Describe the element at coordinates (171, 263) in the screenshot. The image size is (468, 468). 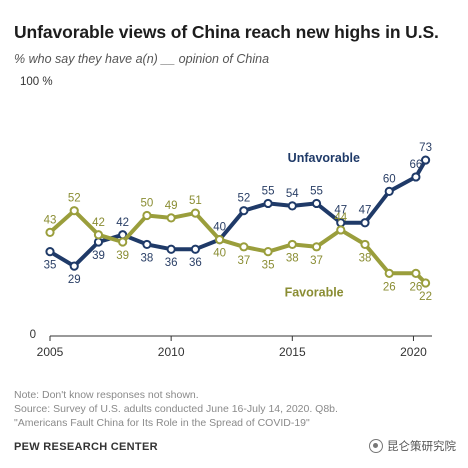
I see `data-label-unfavorable-5: 36` at that location.